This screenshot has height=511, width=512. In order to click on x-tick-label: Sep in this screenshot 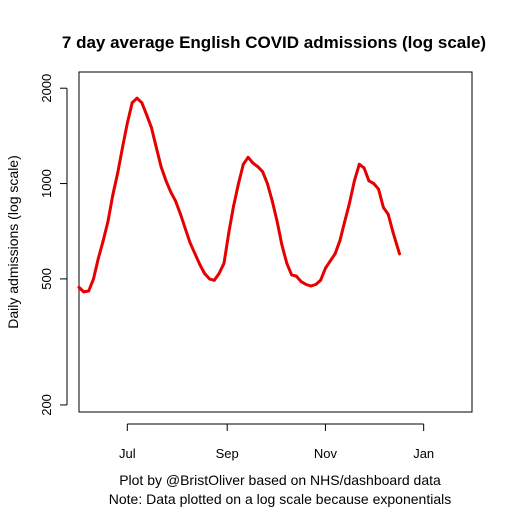, I will do `click(227, 453)`.